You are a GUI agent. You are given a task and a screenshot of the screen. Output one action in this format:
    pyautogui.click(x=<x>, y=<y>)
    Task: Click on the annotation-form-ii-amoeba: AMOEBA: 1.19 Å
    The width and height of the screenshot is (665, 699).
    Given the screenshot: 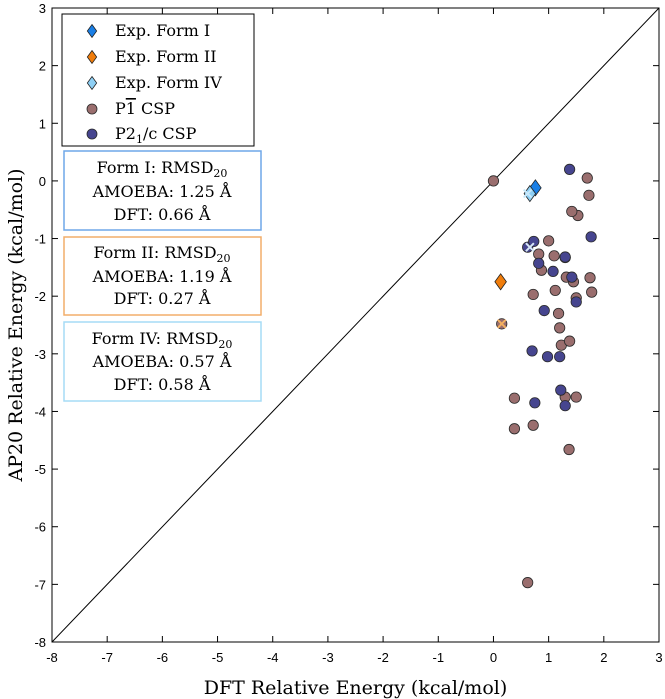 What is the action you would take?
    pyautogui.click(x=162, y=276)
    